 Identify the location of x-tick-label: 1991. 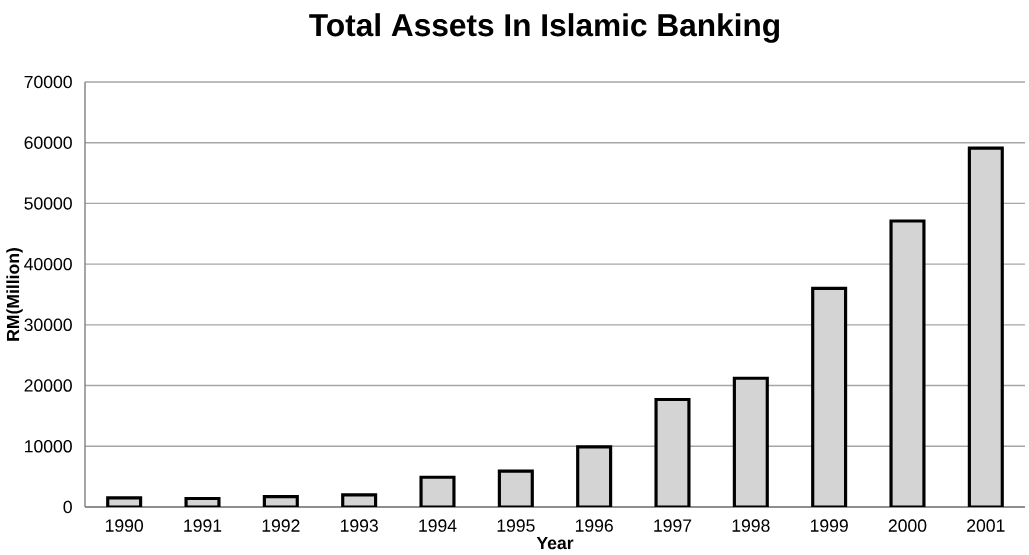
(203, 525).